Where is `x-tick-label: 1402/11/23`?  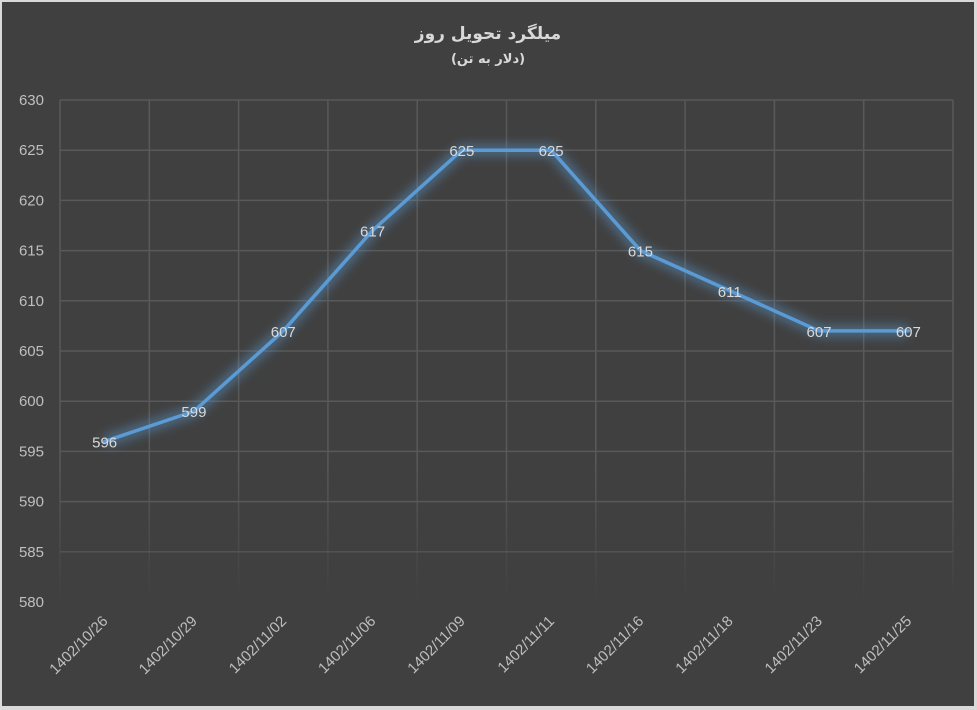
x-tick-label: 1402/11/23 is located at coordinates (794, 645).